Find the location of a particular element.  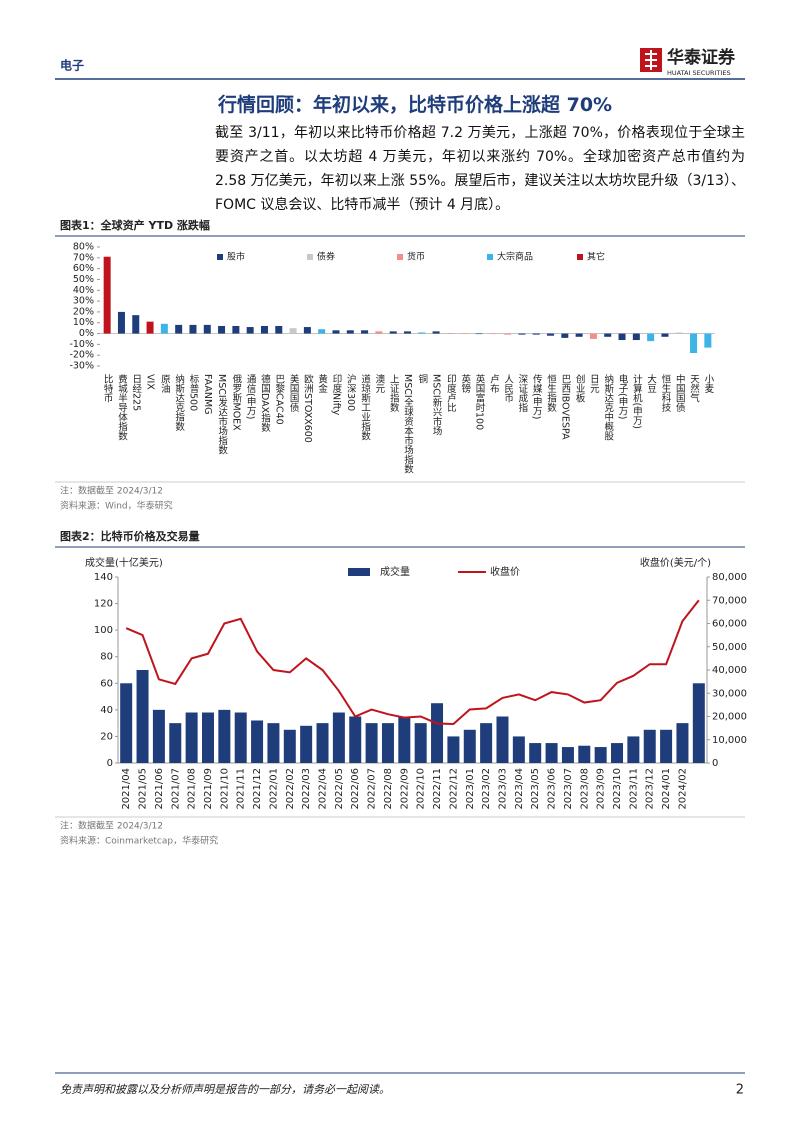

y-tick-label: 140 is located at coordinates (103, 577).